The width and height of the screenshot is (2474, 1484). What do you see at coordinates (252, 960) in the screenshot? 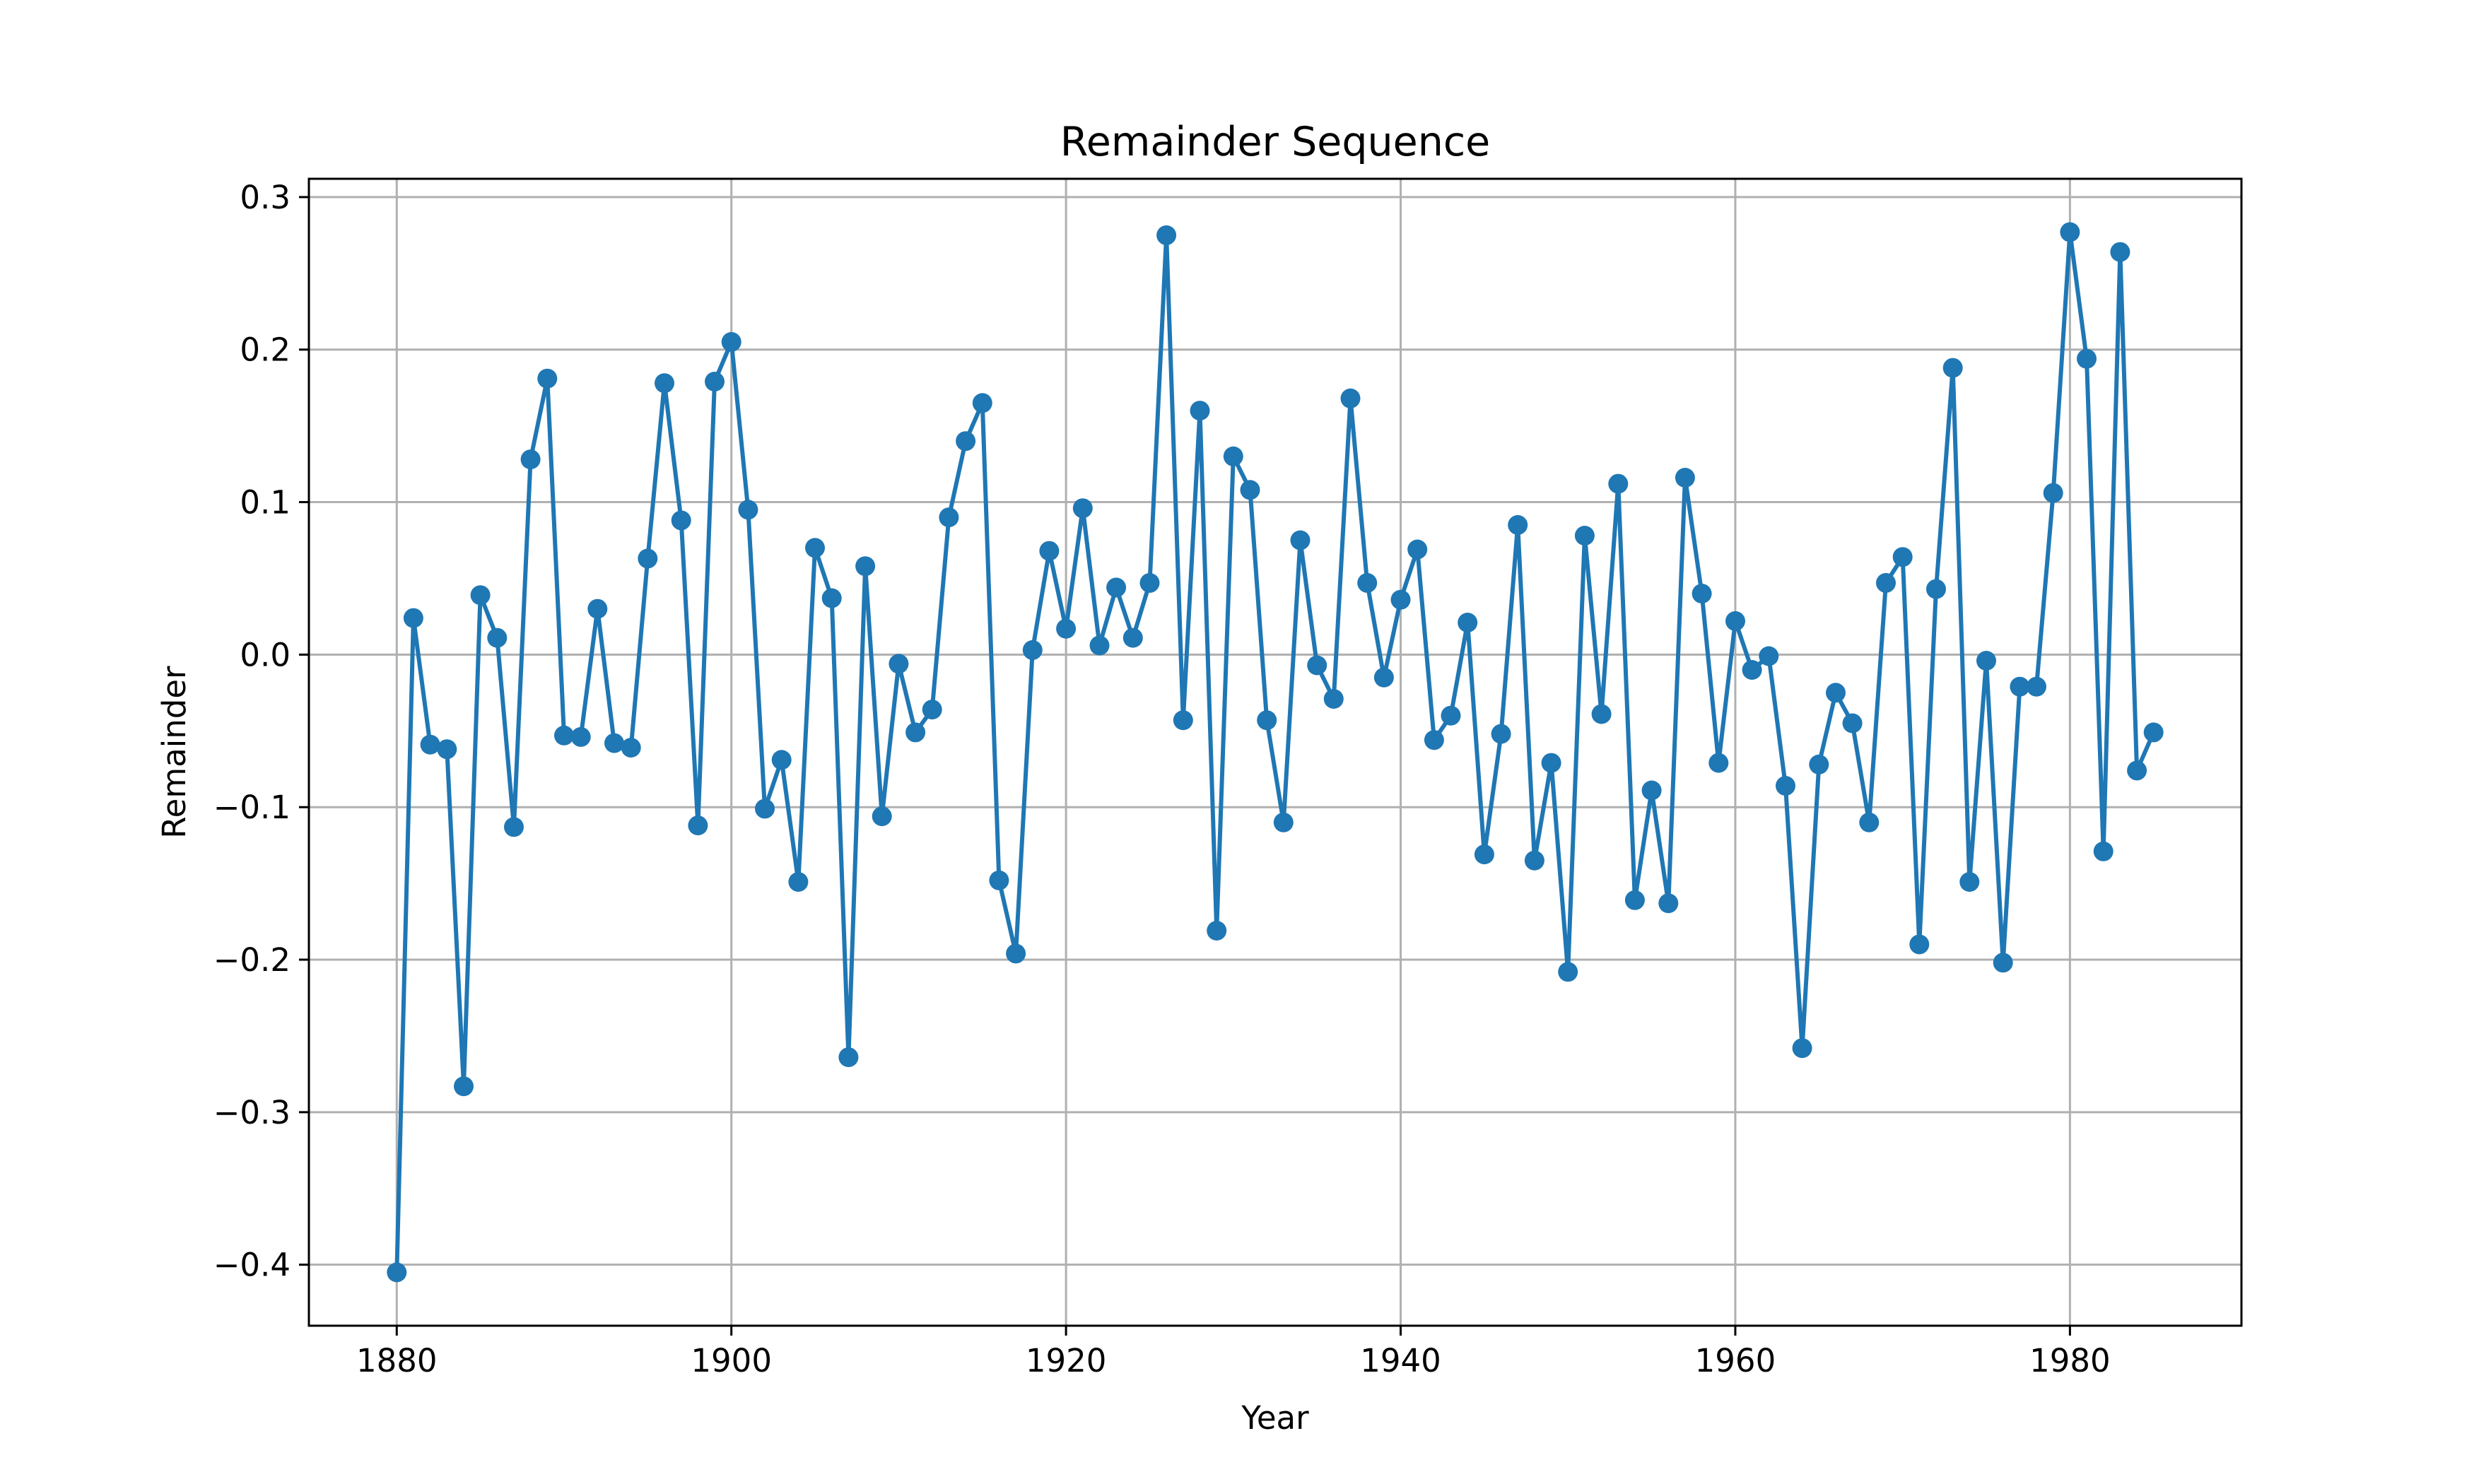
I see `y-tick-label: −0.2` at bounding box center [252, 960].